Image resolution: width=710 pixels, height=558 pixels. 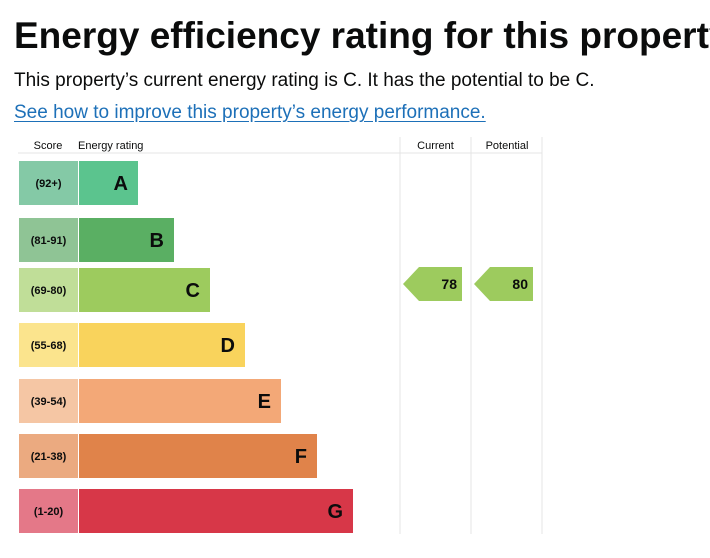 I want to click on band-bar-g, so click(x=216, y=511).